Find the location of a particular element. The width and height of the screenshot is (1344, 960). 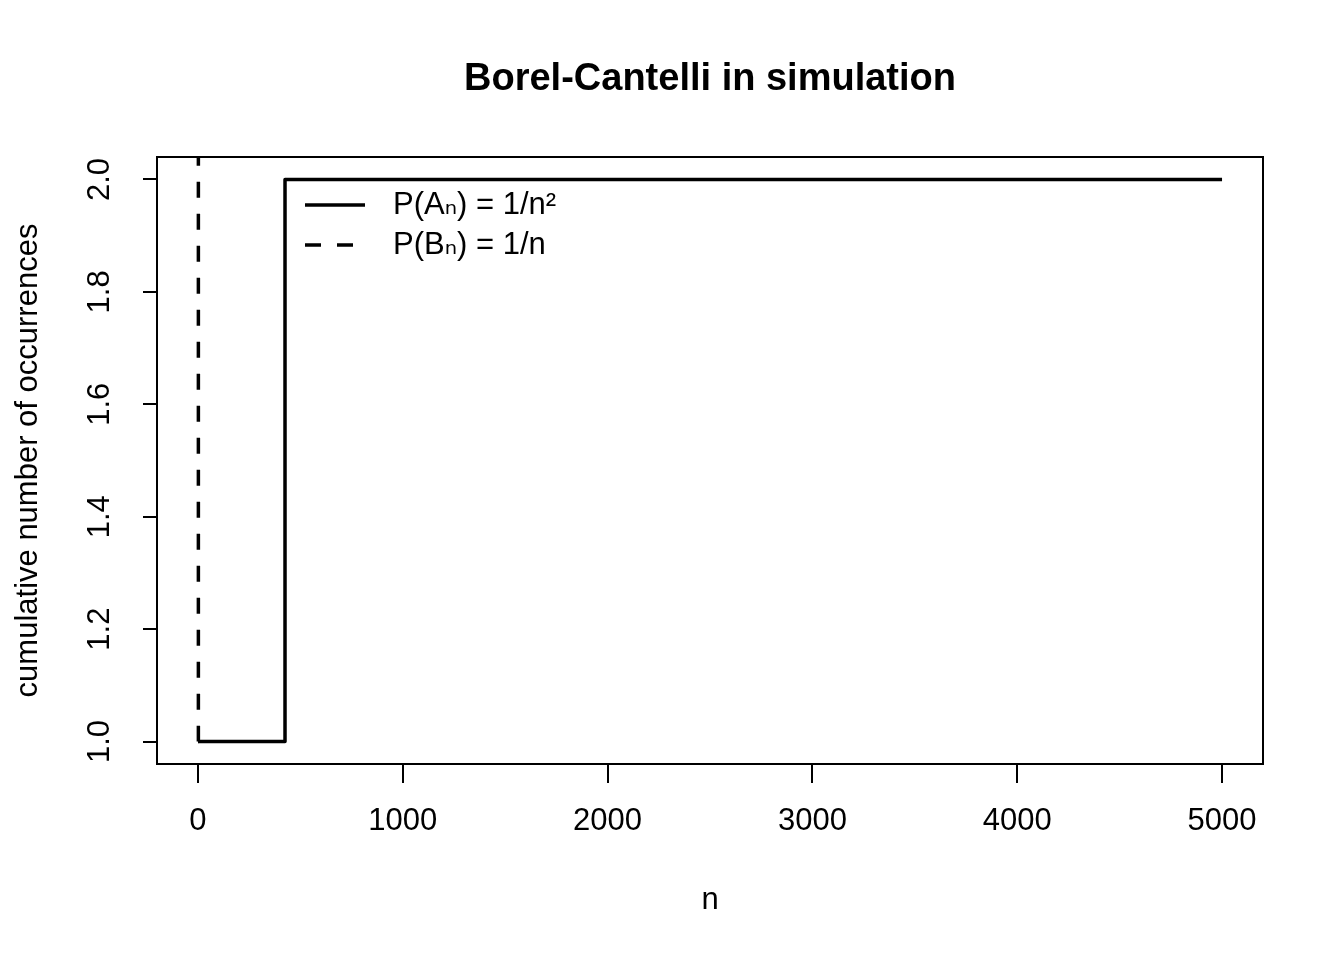

x-tick-label: 3000 is located at coordinates (812, 820).